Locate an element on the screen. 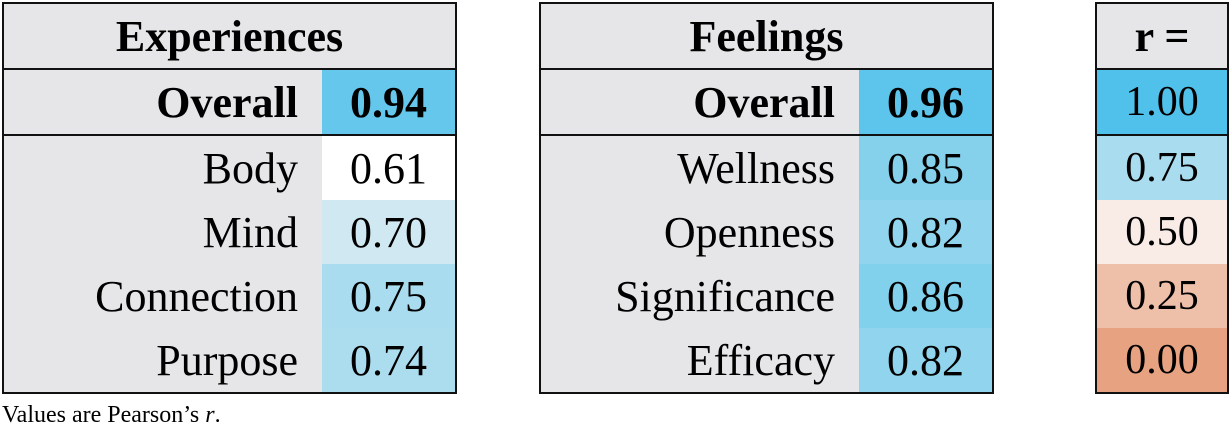 The height and width of the screenshot is (430, 1231). experiences-mind-value: 0.70 is located at coordinates (388, 232).